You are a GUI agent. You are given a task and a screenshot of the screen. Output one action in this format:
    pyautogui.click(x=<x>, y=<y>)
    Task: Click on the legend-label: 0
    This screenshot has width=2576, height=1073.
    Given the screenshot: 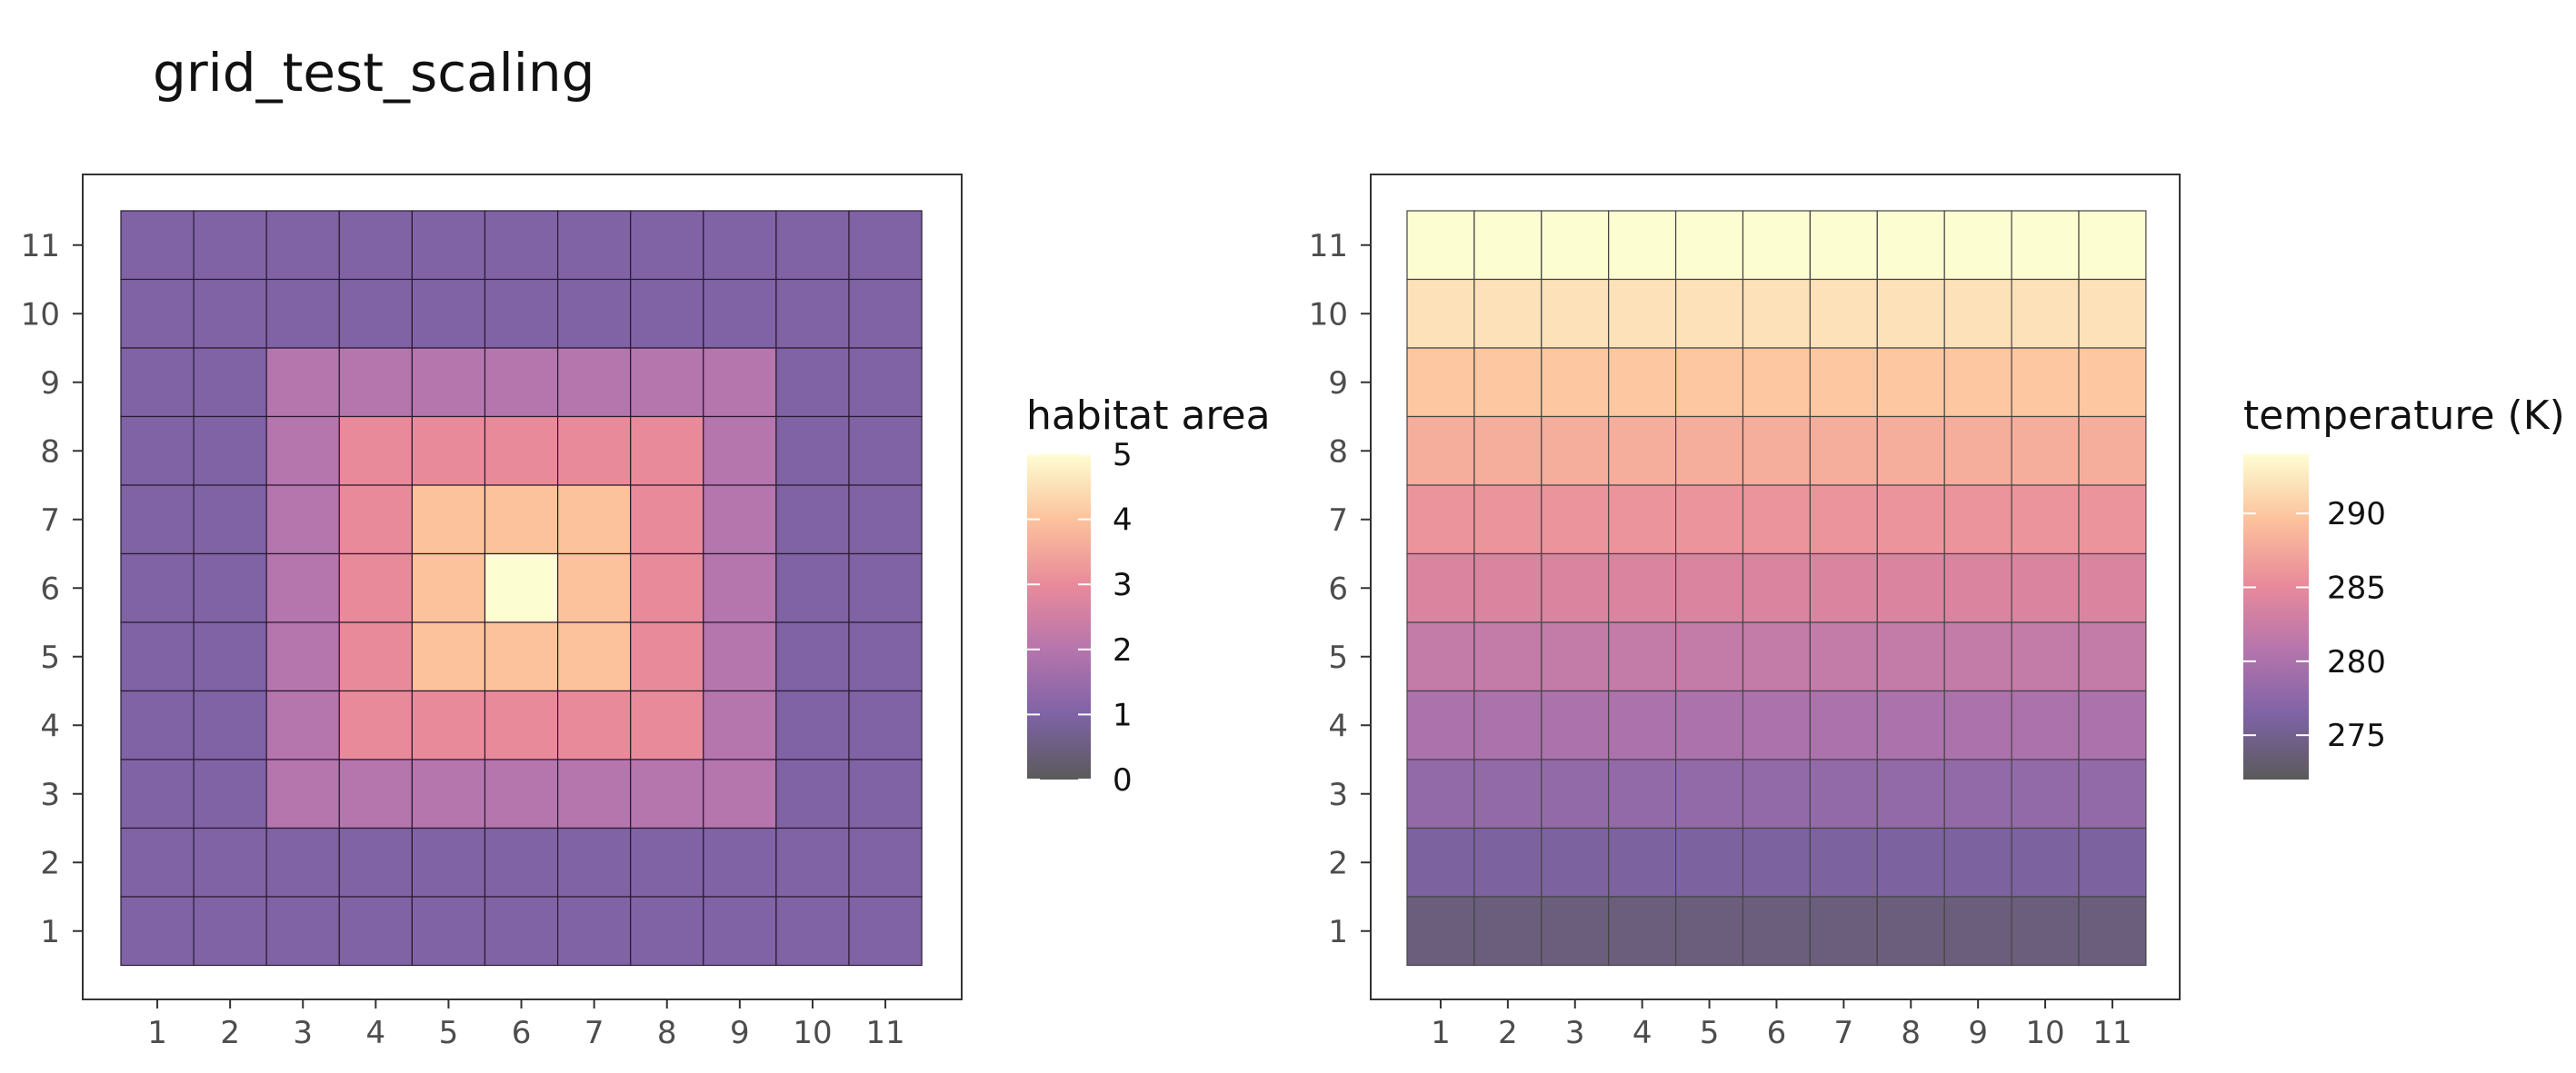 What is the action you would take?
    pyautogui.click(x=1123, y=781)
    